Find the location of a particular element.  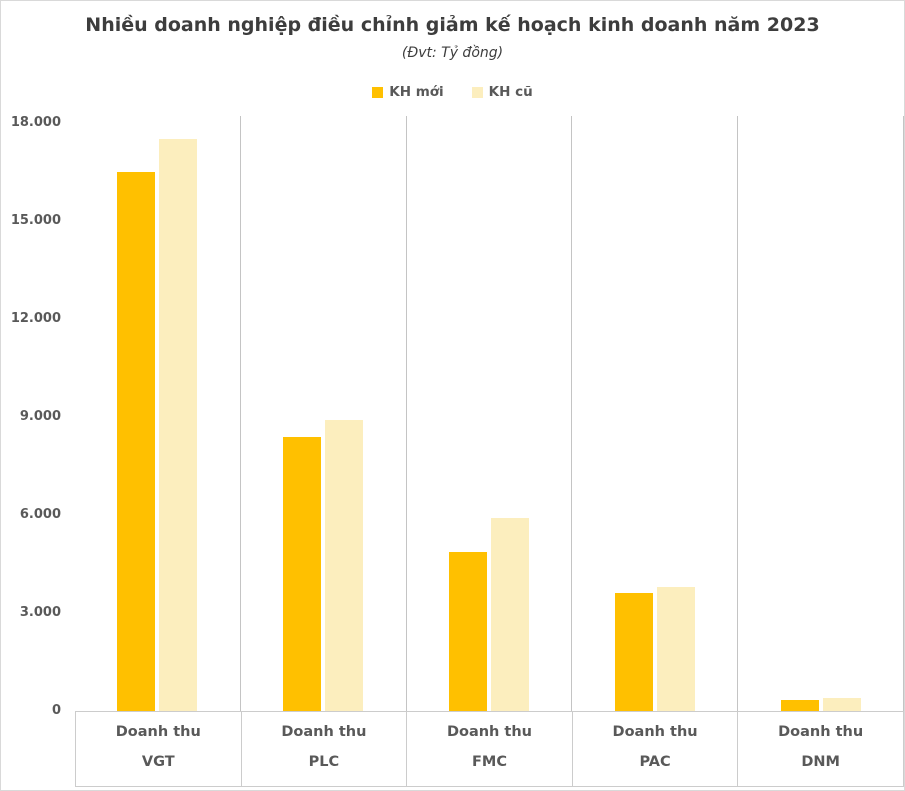

category-label-line2: PLC is located at coordinates (324, 762).